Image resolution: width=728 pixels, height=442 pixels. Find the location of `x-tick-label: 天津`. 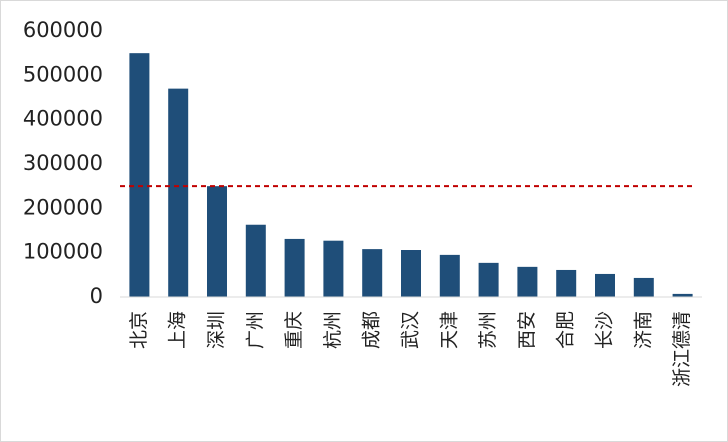

x-tick-label: 天津 is located at coordinates (449, 330).